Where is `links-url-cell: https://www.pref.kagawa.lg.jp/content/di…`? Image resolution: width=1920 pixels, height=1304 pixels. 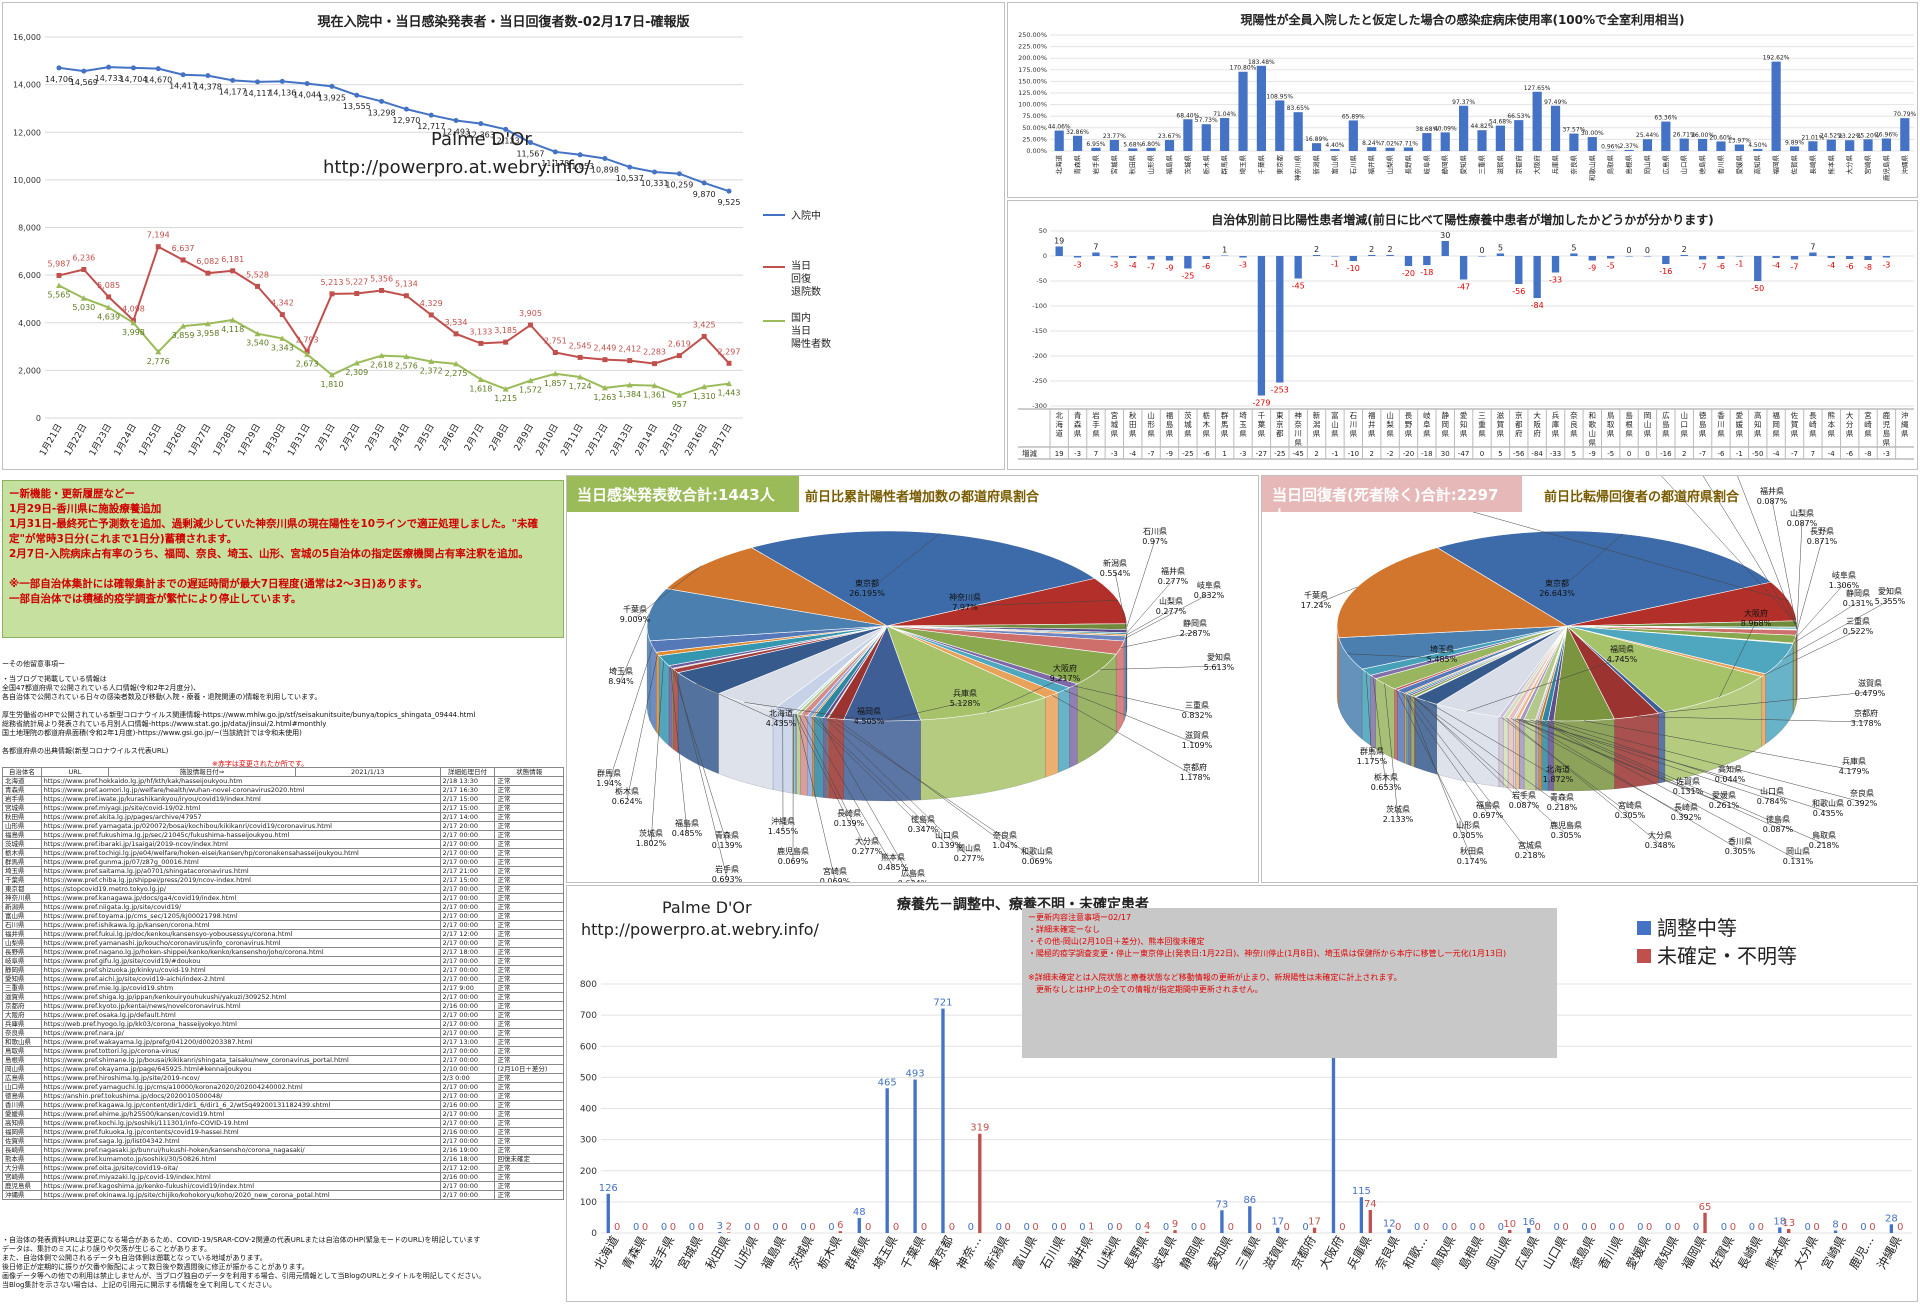 links-url-cell: https://www.pref.kagawa.lg.jp/content/di… is located at coordinates (240, 1105).